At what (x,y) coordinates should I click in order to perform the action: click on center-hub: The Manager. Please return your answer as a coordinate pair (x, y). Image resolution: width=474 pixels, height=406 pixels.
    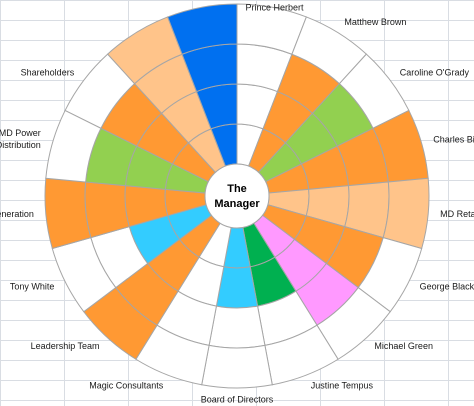
    Looking at the image, I should click on (237, 196).